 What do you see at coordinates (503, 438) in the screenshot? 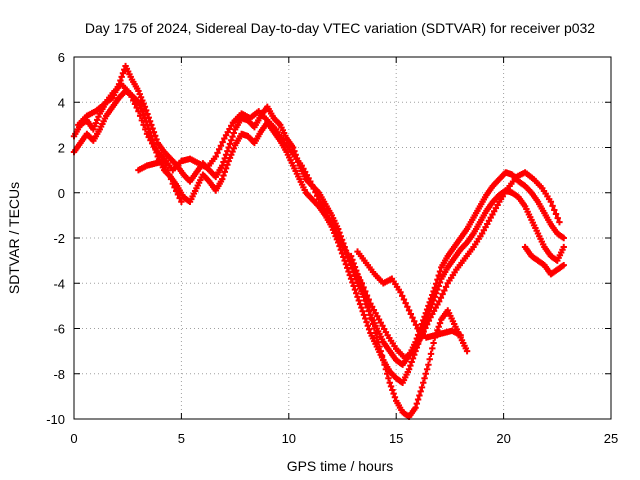
I see `x-tick-label: 20` at bounding box center [503, 438].